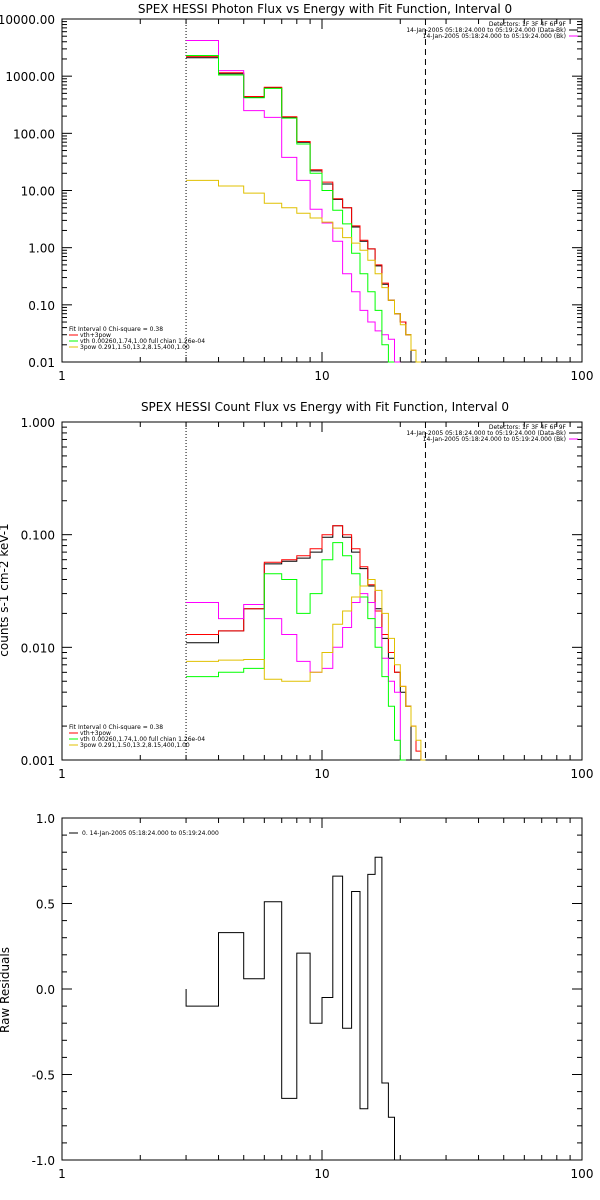 The image size is (600, 1200). What do you see at coordinates (45, 819) in the screenshot?
I see `y-tick-label: 1.0` at bounding box center [45, 819].